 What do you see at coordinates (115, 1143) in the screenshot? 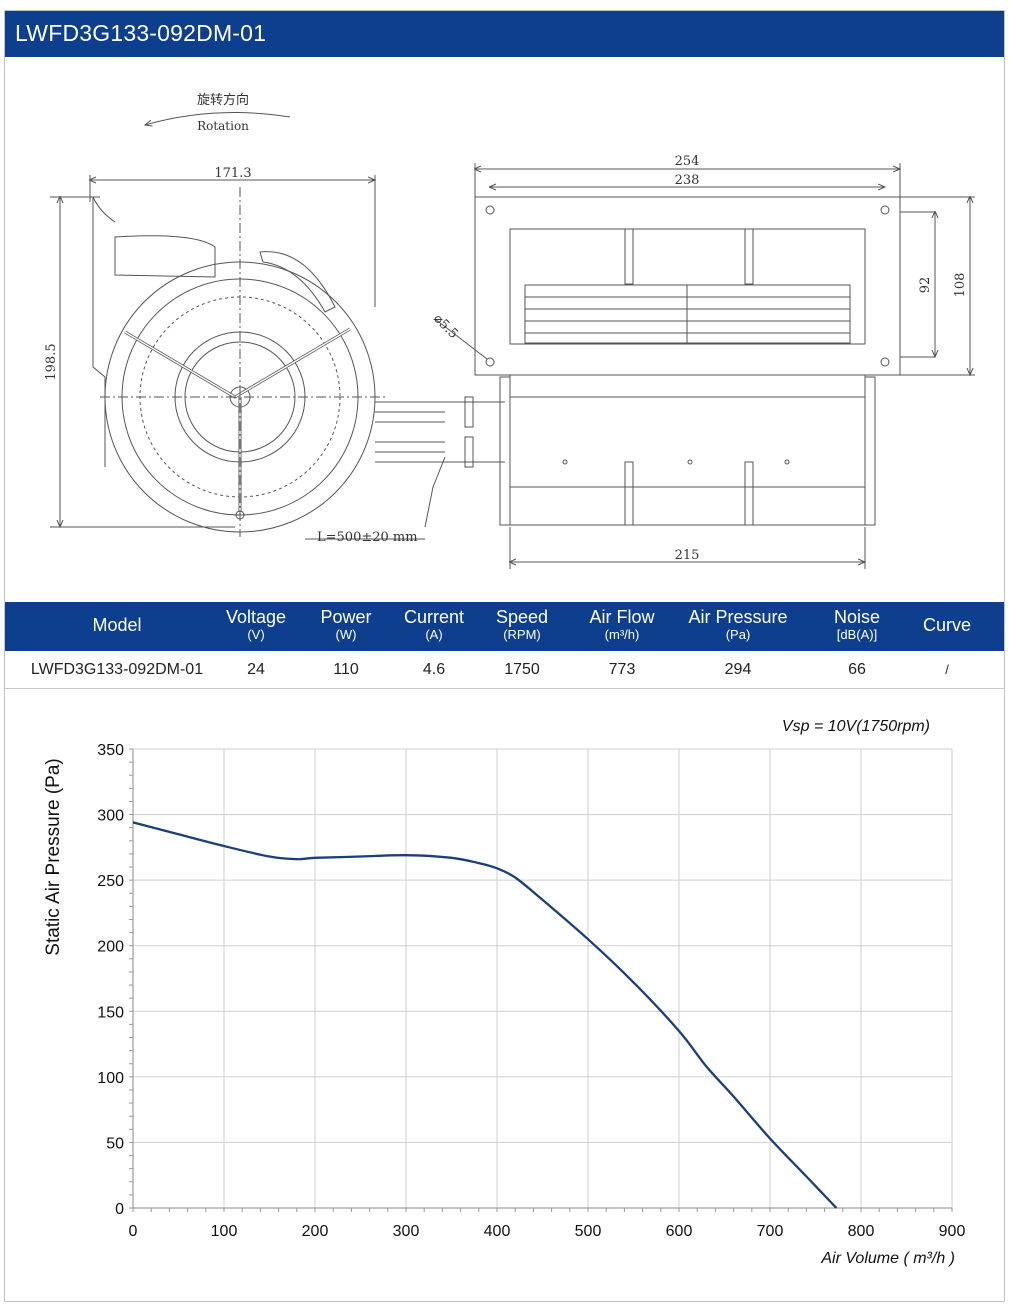
I see `y-tick-label: 50` at bounding box center [115, 1143].